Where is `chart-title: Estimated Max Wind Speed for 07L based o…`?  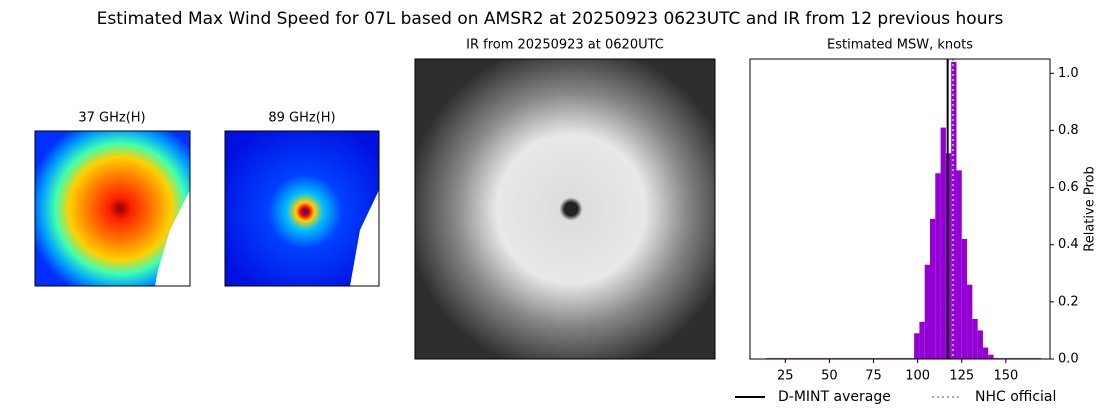 chart-title: Estimated Max Wind Speed for 07L based o… is located at coordinates (550, 19).